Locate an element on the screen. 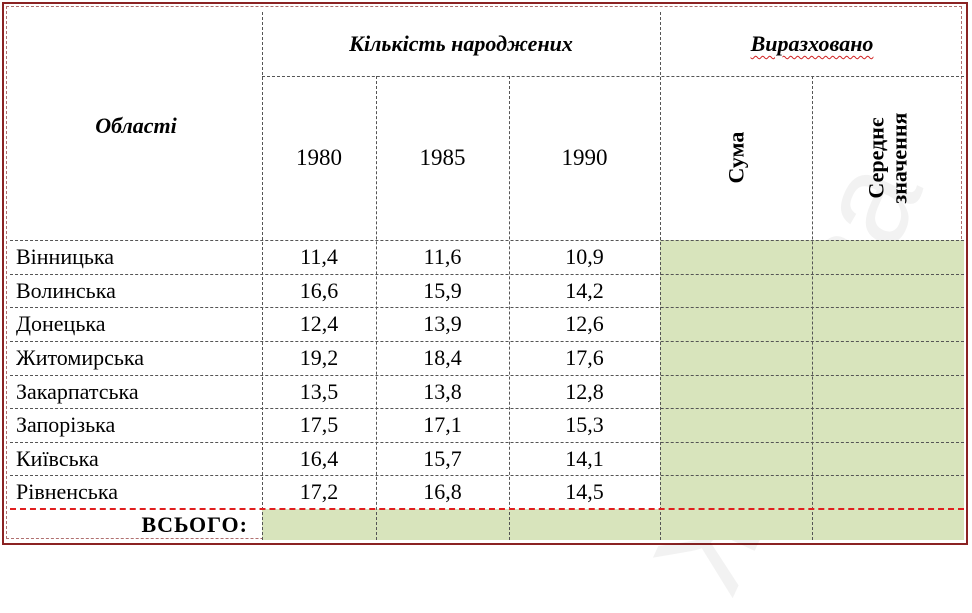 The image size is (972, 613). region-cell: Волинська is located at coordinates (66, 290).